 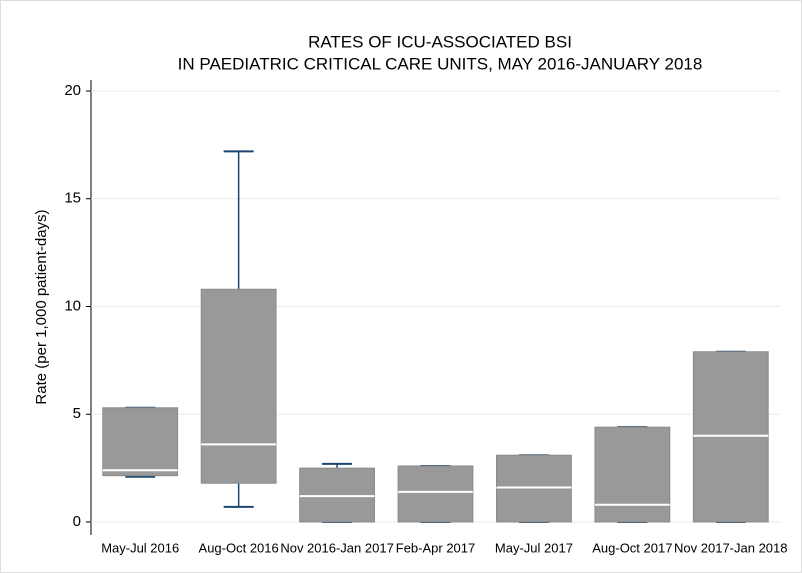 I want to click on y-tick-label: 10, so click(x=72, y=305).